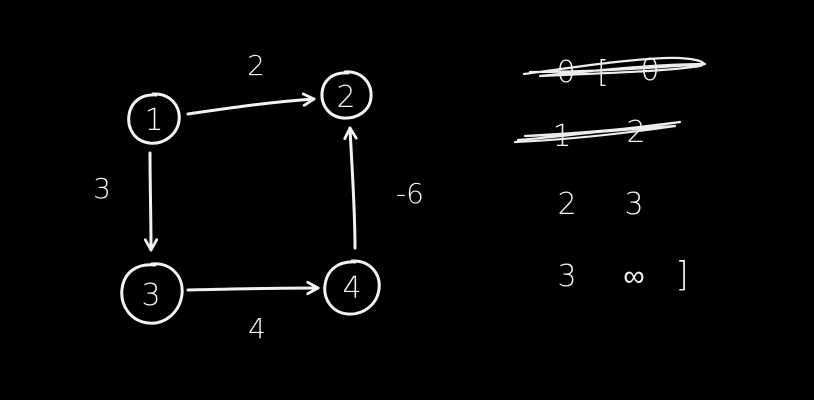  Describe the element at coordinates (345, 97) in the screenshot. I see `node-label: 2` at that location.